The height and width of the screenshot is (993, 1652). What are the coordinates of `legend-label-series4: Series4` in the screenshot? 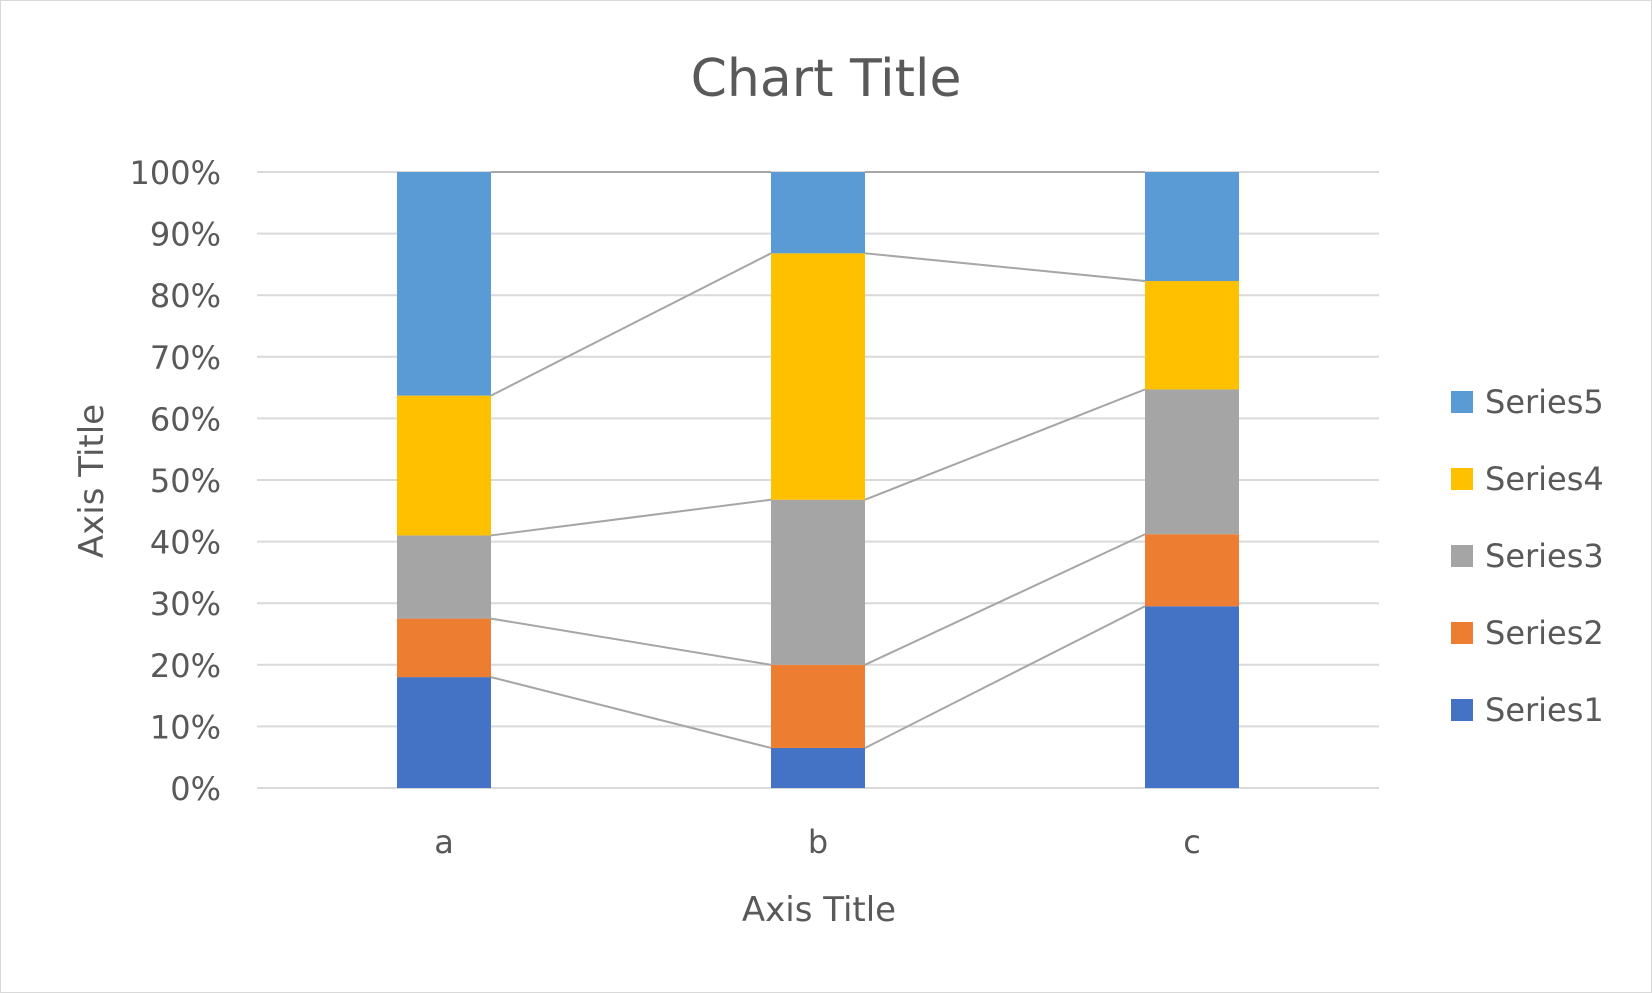 It's located at (1544, 479).